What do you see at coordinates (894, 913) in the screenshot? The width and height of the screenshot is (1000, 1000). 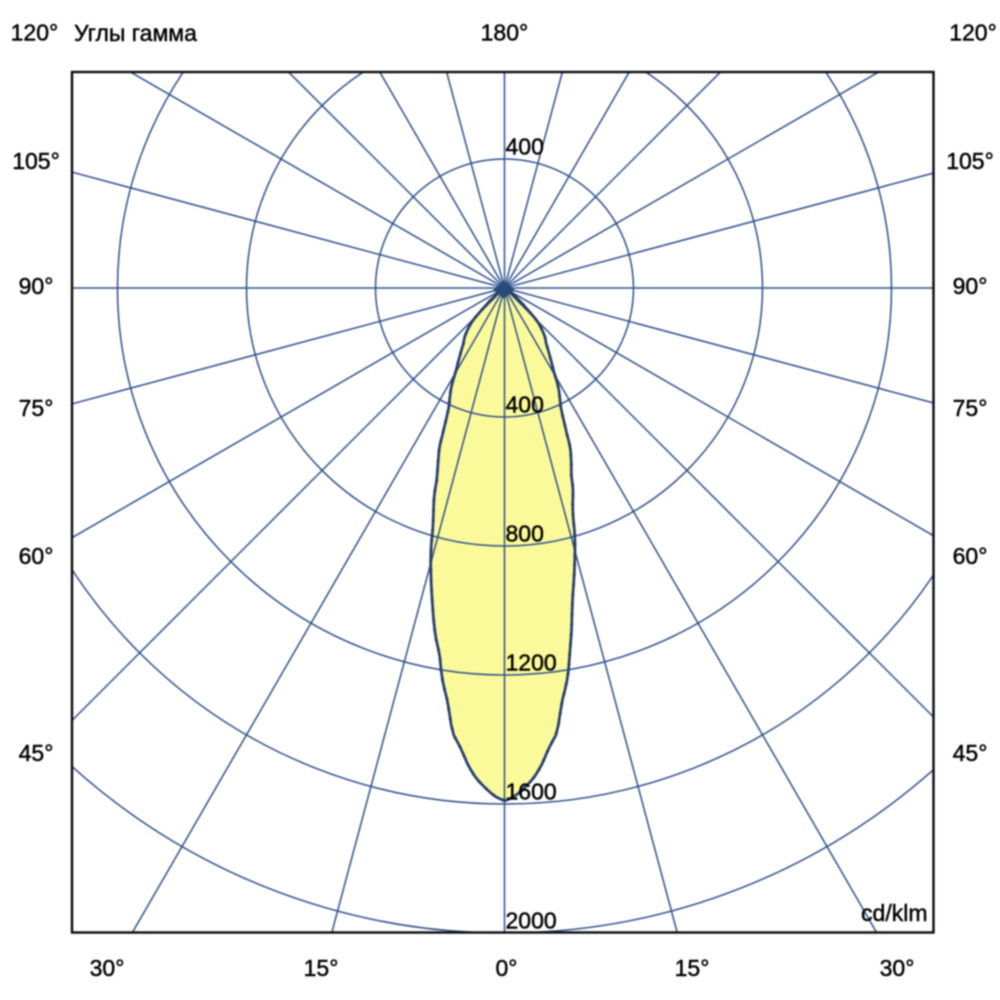 I see `svg-text: cd/klm` at bounding box center [894, 913].